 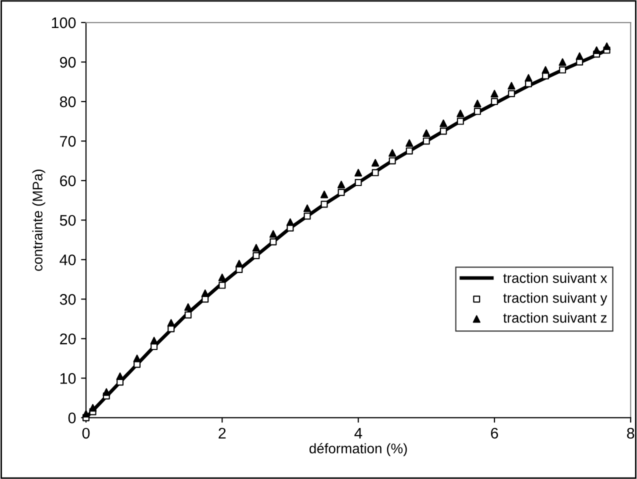 I want to click on legend-label: traction suivant x, so click(x=555, y=277).